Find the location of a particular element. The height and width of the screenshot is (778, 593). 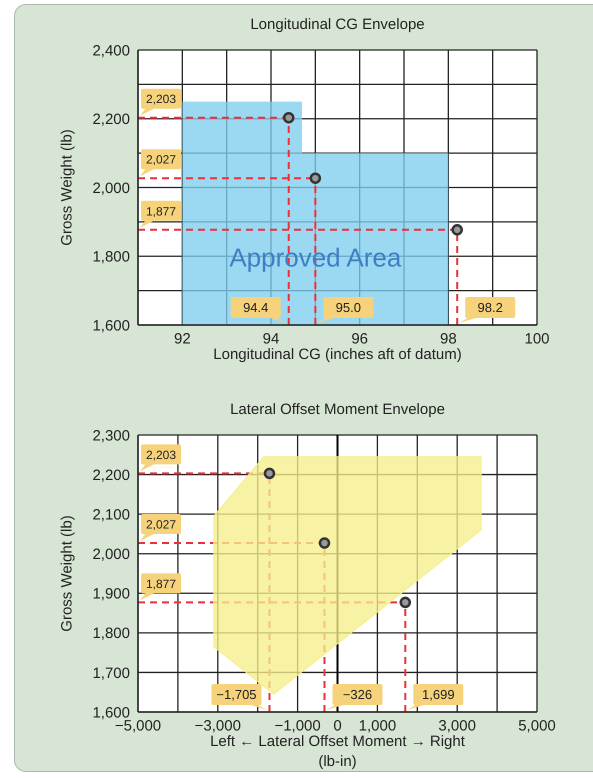

x-tick-label: 94 is located at coordinates (271, 339).